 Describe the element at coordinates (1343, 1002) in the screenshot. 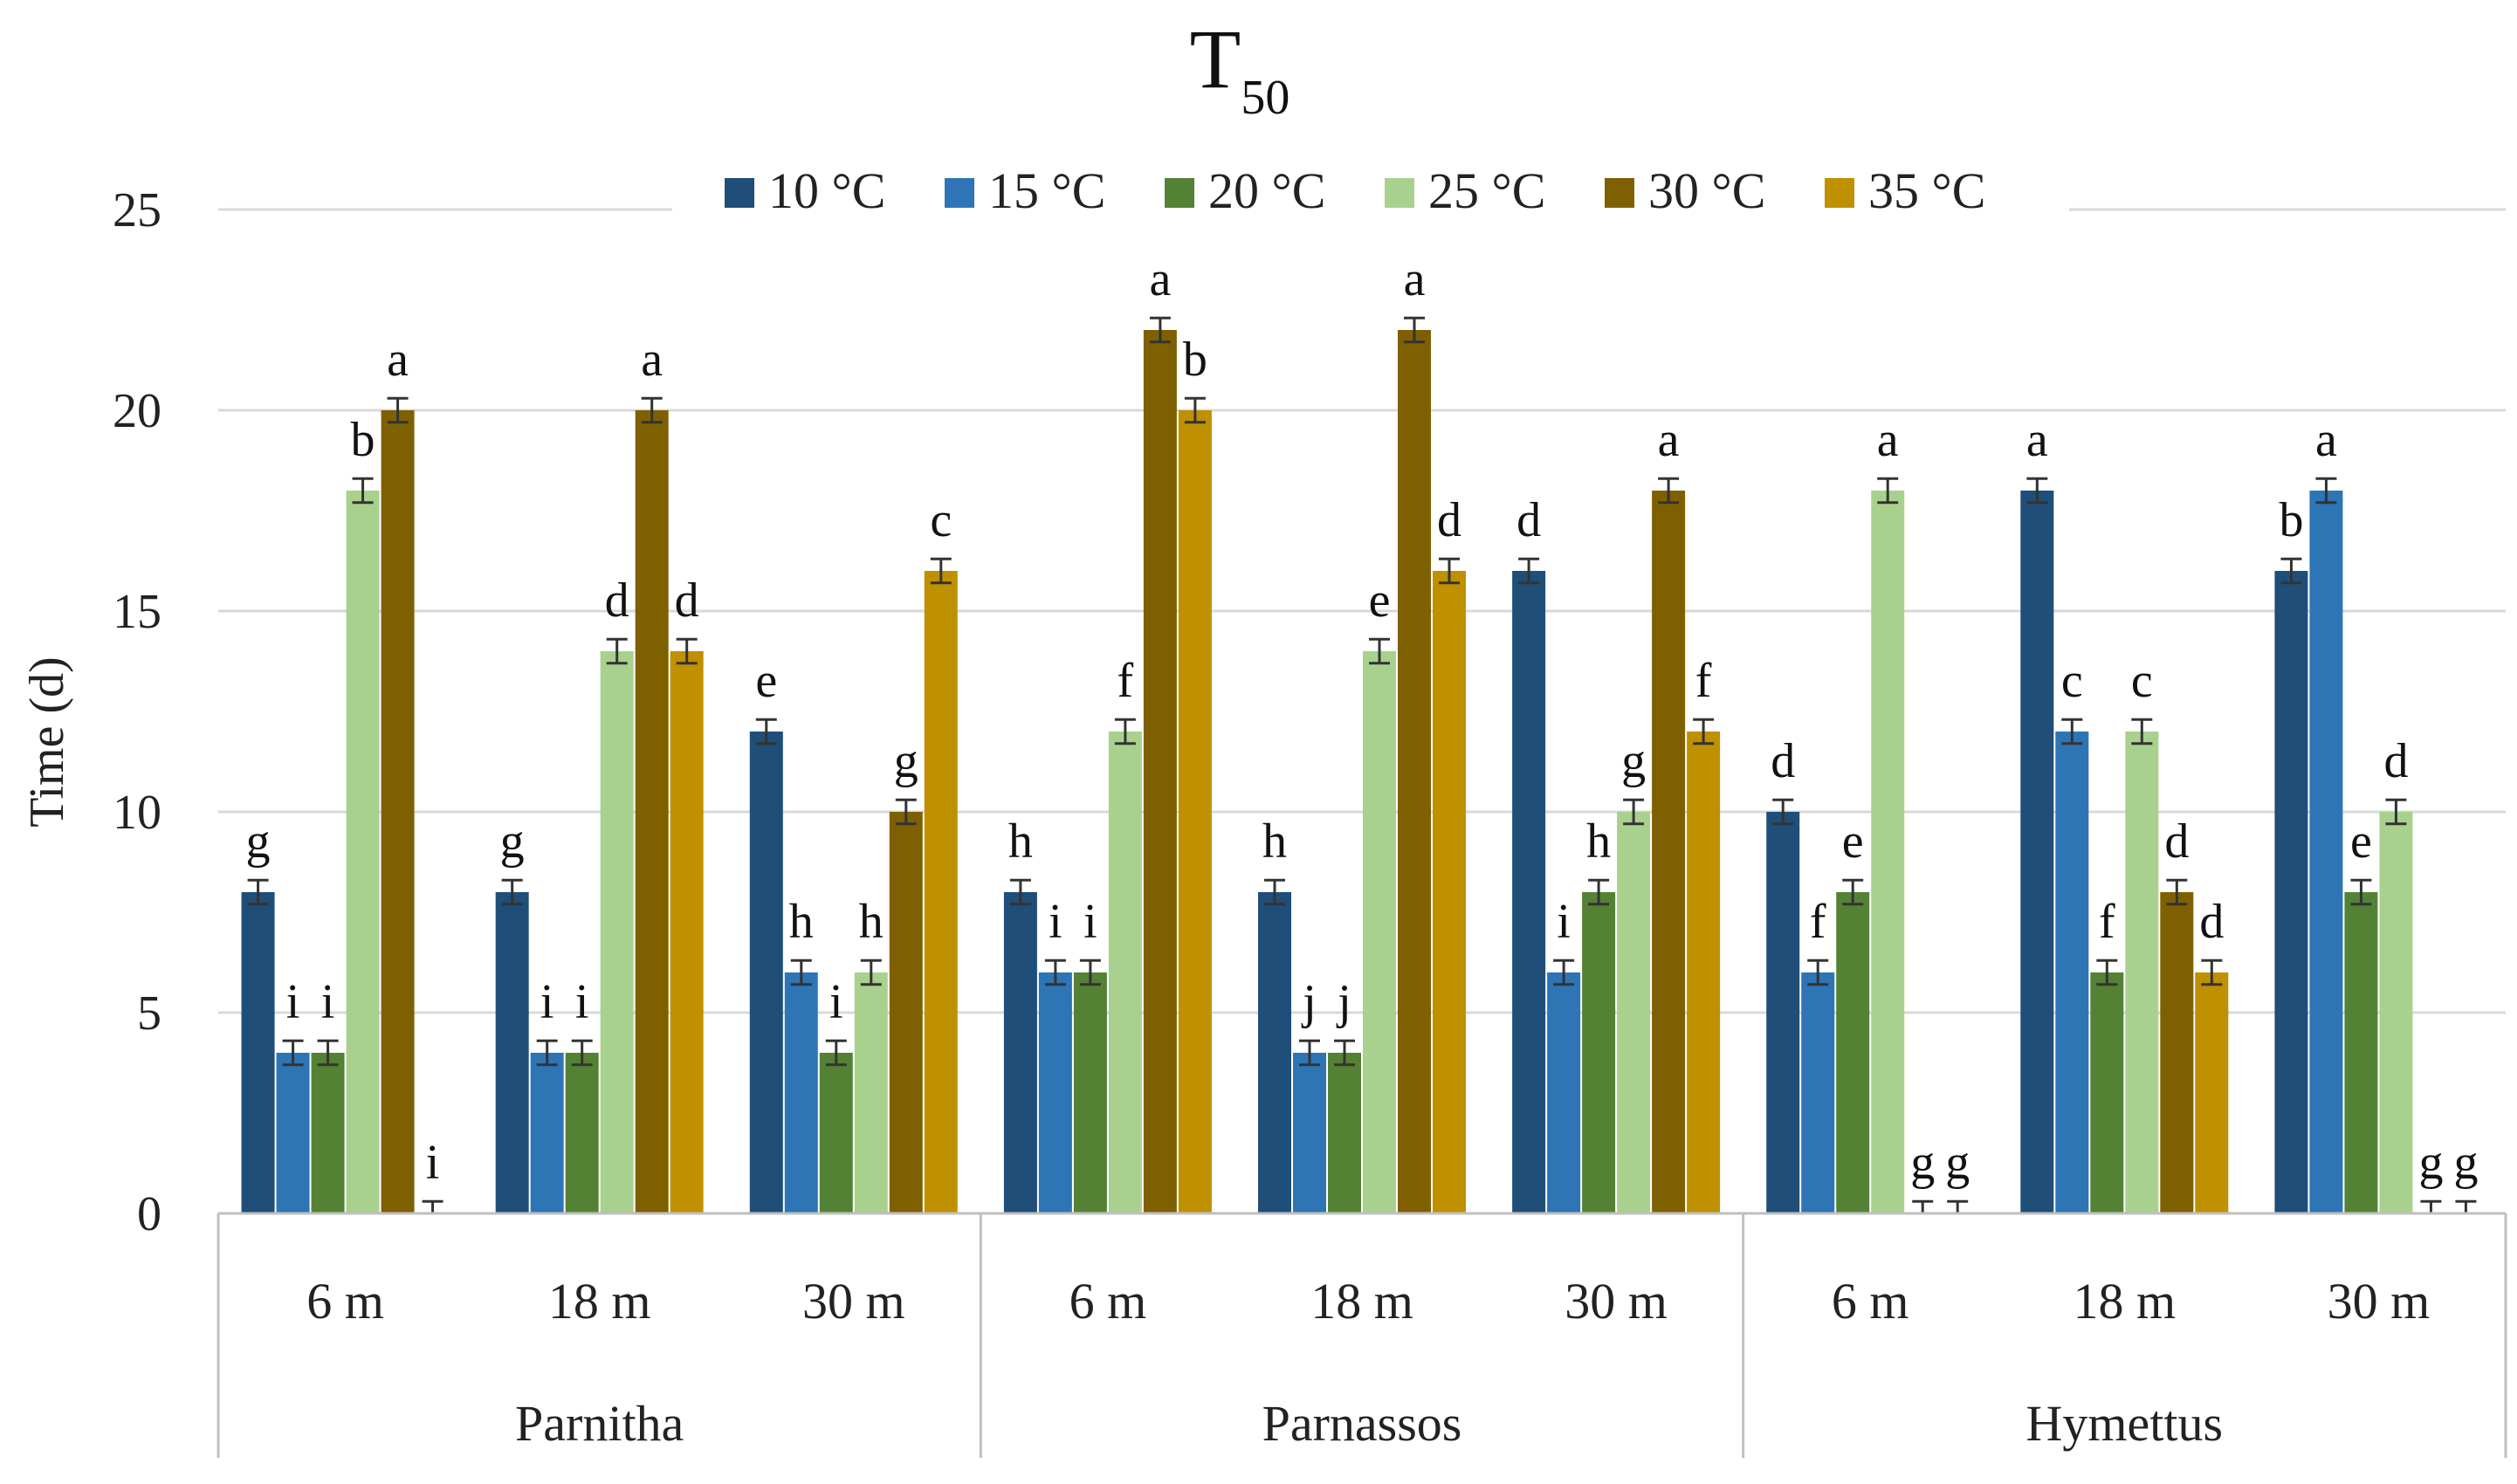

I see `significance-letter: j` at that location.